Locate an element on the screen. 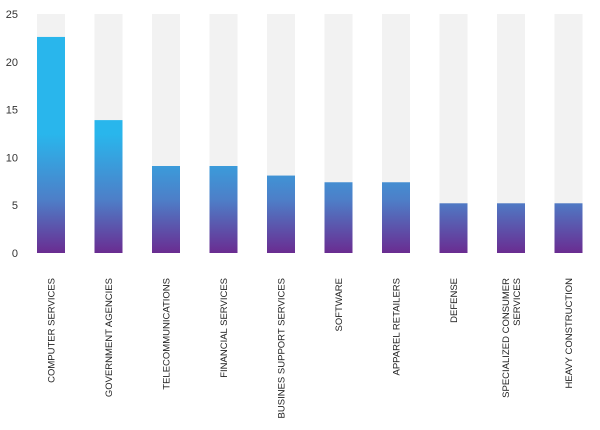 The height and width of the screenshot is (430, 600). x-tick-label-line: FINANCIAL SERVICES is located at coordinates (224, 328).